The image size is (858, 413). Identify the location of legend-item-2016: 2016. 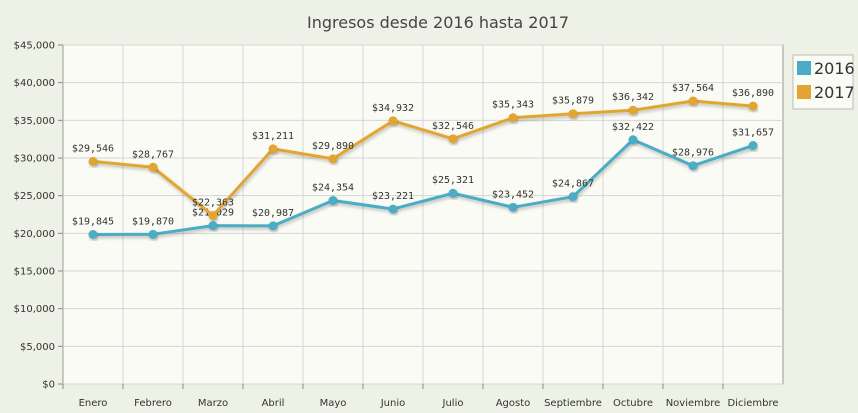
(826, 68).